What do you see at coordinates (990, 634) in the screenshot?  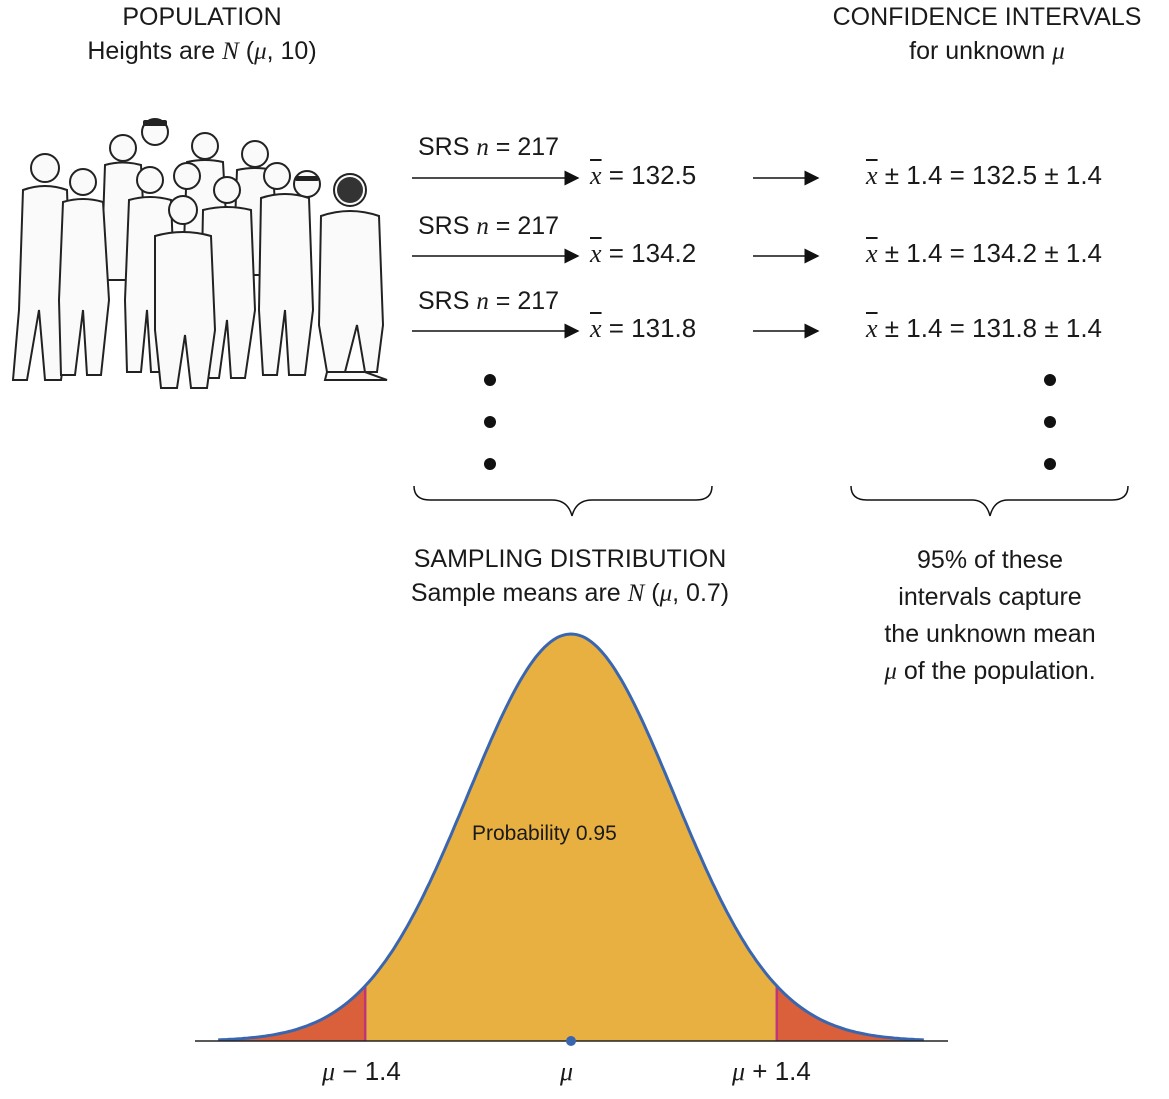 I see `capture-note-line: the unknown mean` at bounding box center [990, 634].